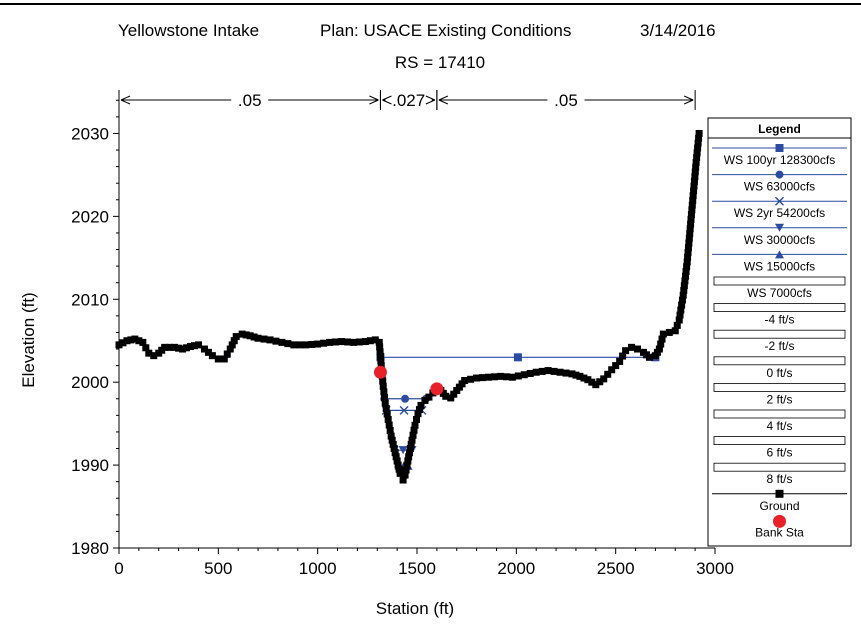 The image size is (861, 624). I want to click on mannings-n-label: .027, so click(408, 100).